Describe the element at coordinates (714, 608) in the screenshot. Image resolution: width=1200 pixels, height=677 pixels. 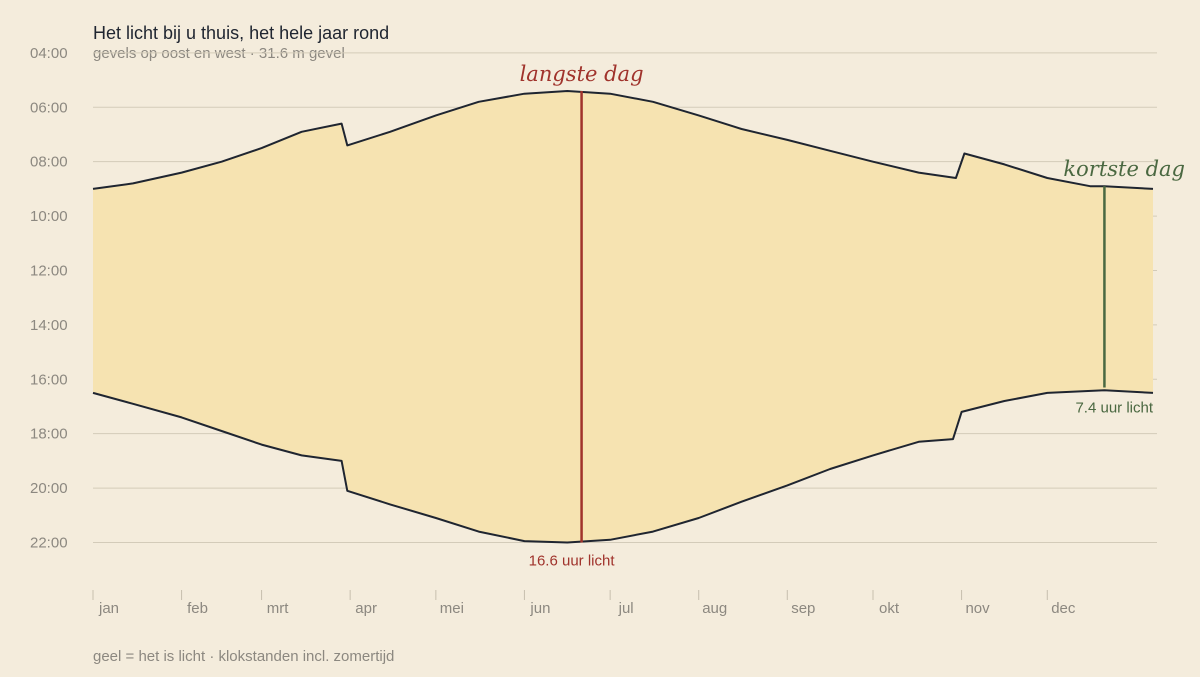
I see `x-tick-label: aug` at that location.